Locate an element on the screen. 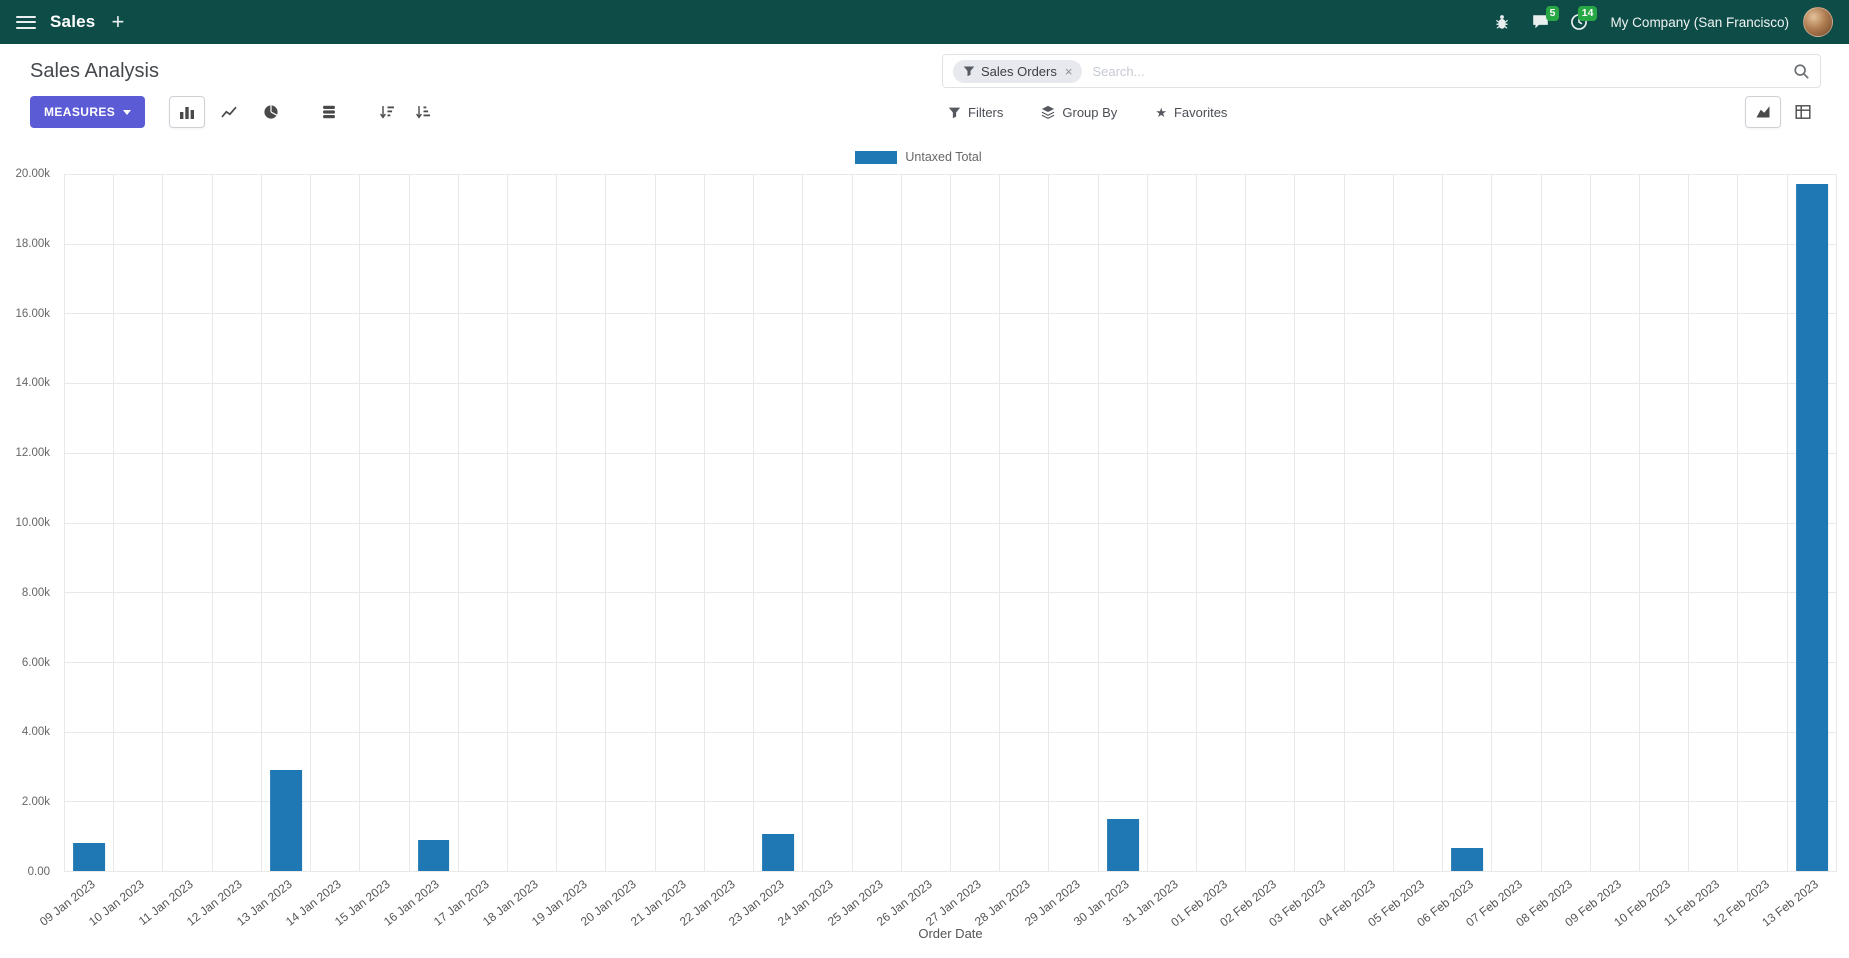  y-tick-label: 12.00k is located at coordinates (32, 453).